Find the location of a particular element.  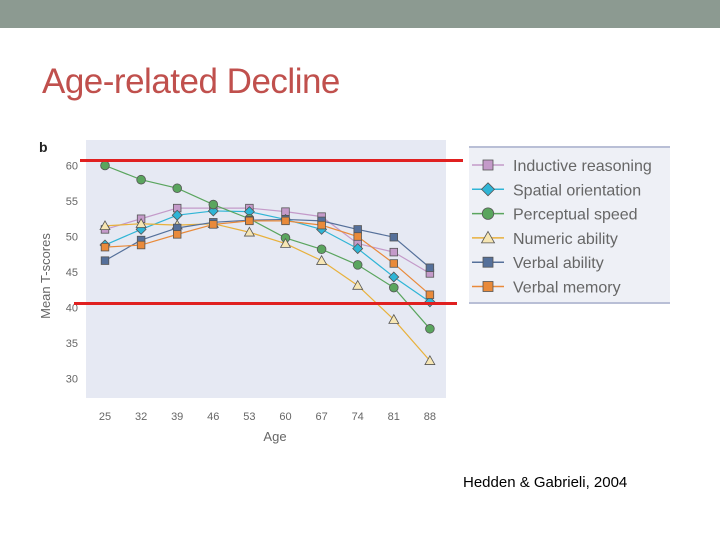

citation: Hedden & Gabrieli, 2004 is located at coordinates (545, 482).